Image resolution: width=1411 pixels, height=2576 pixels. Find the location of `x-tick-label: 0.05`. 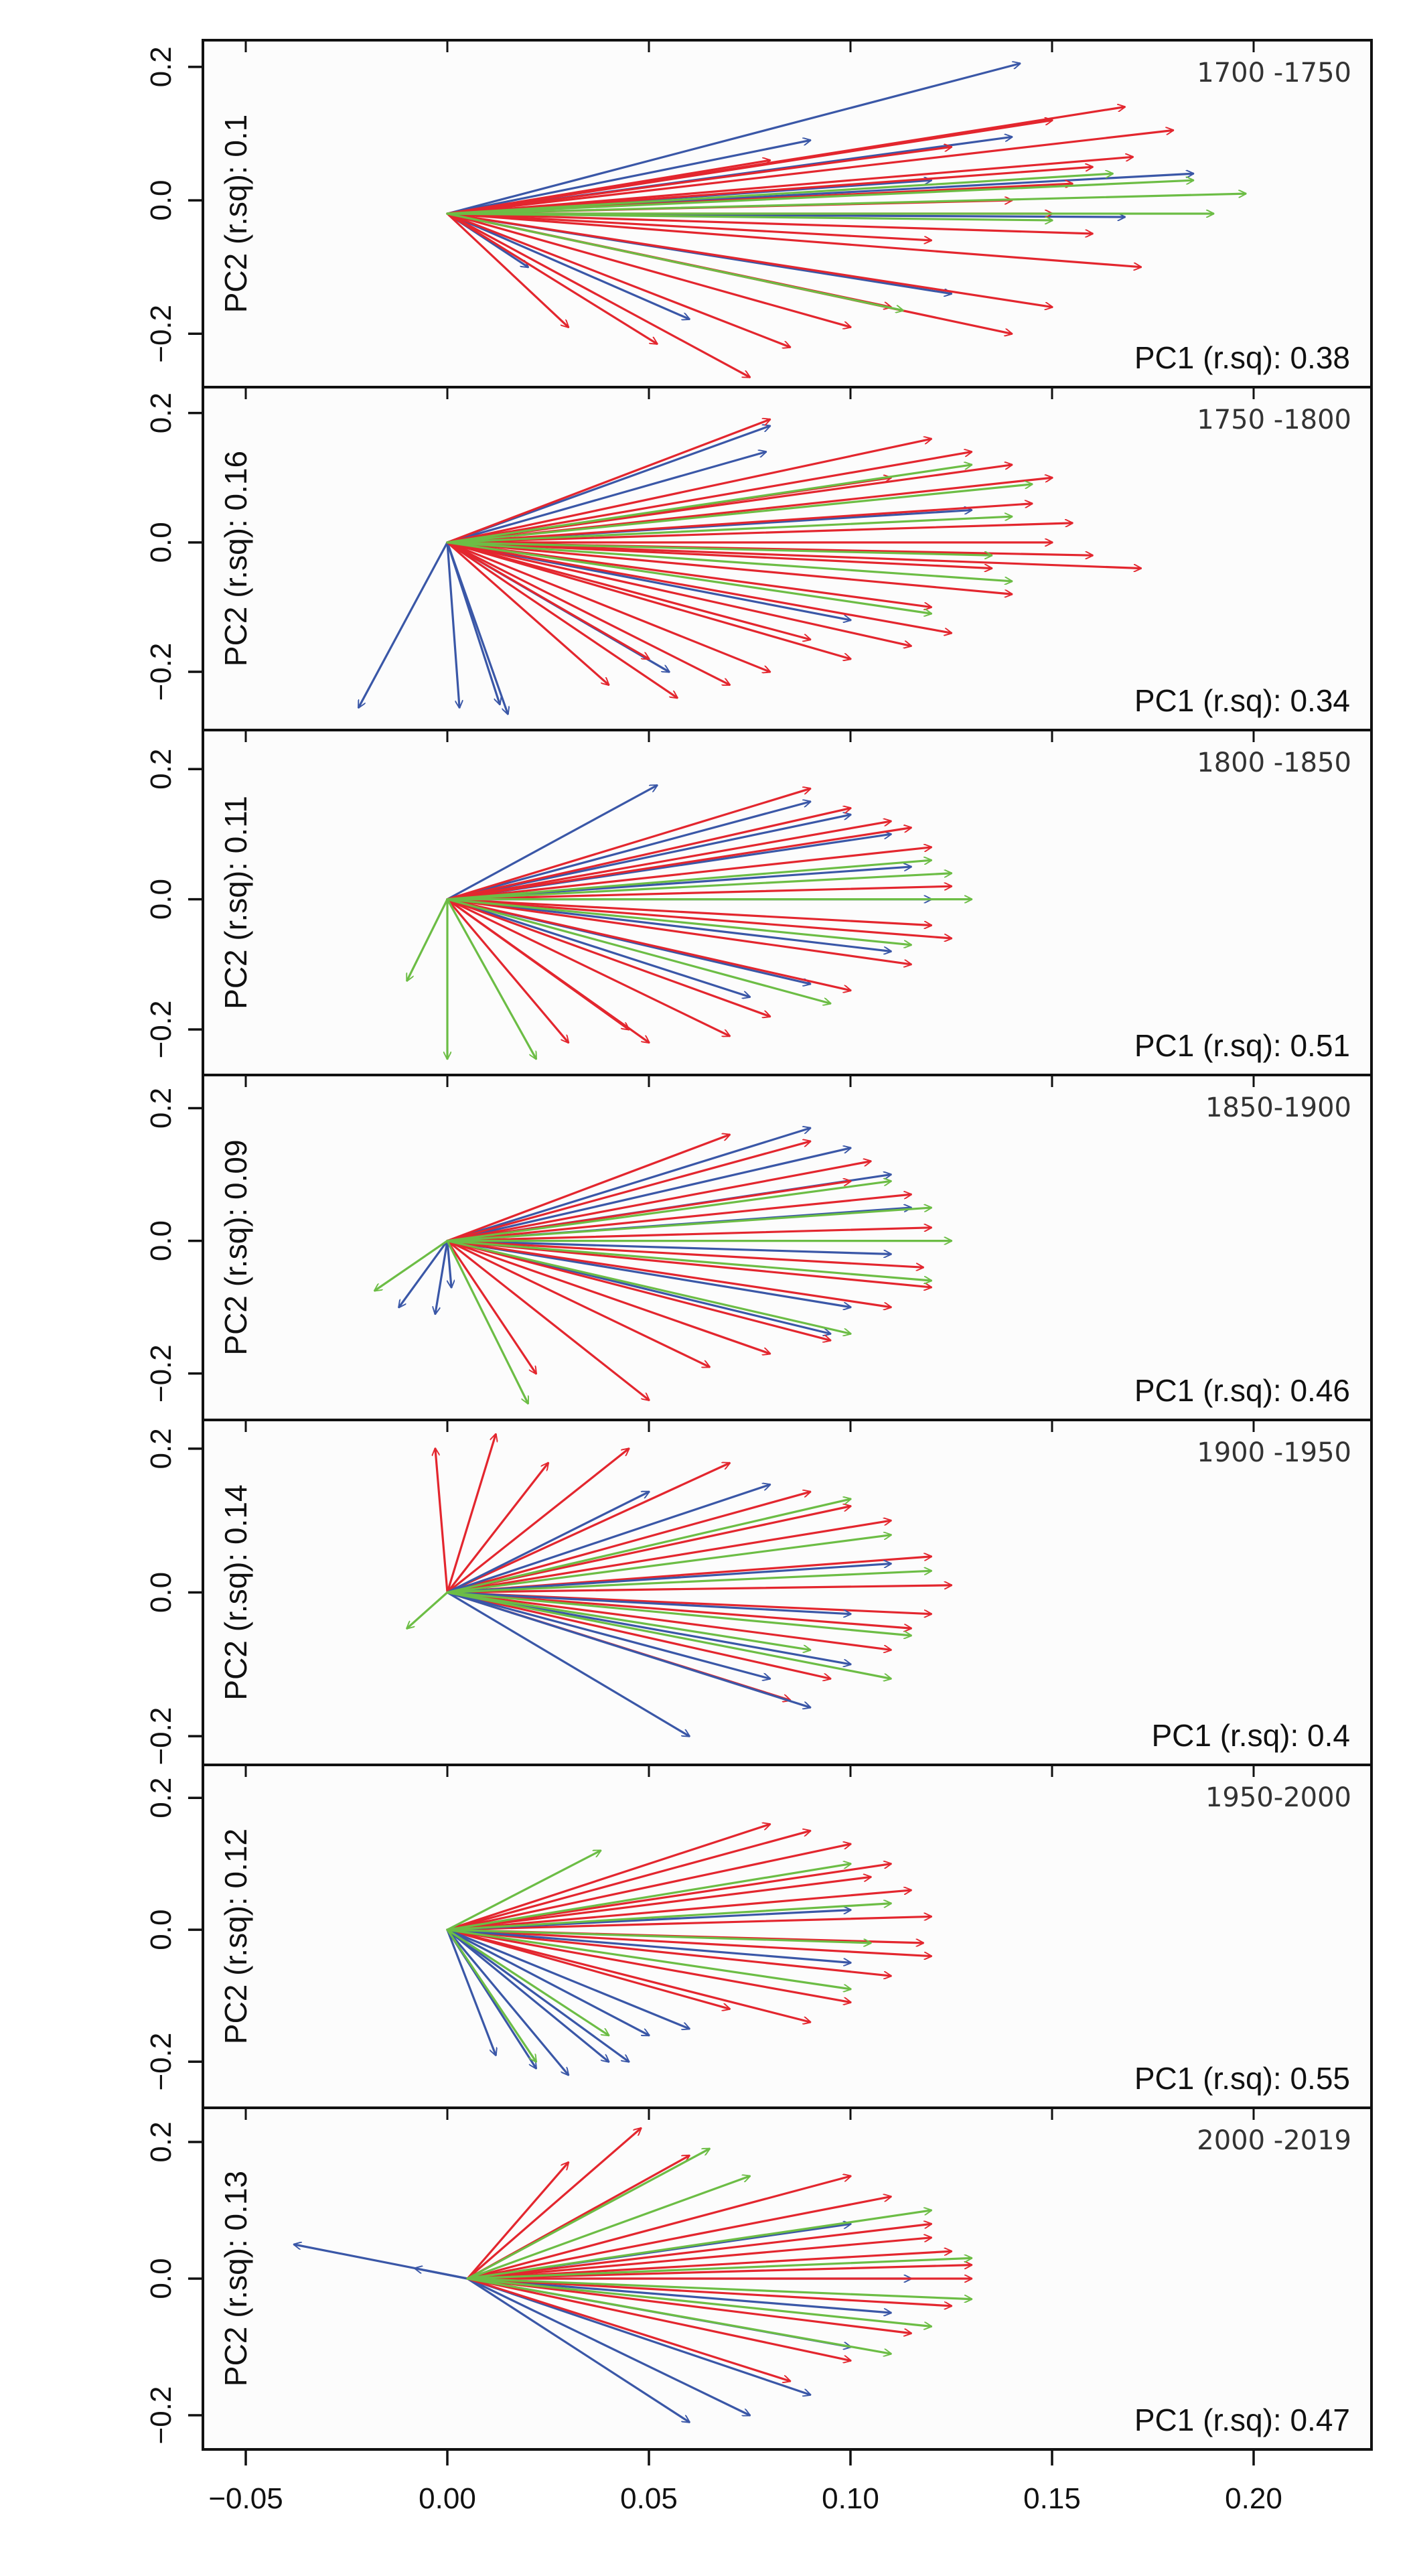

x-tick-label: 0.05 is located at coordinates (649, 2498).